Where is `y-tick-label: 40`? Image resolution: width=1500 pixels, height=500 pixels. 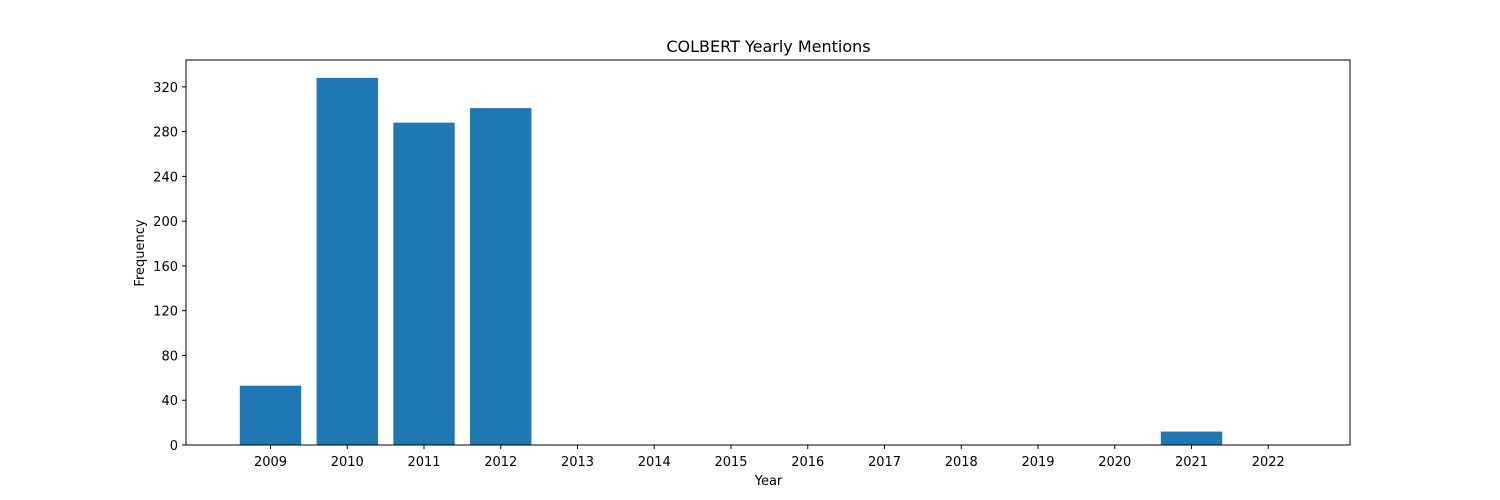 y-tick-label: 40 is located at coordinates (169, 401).